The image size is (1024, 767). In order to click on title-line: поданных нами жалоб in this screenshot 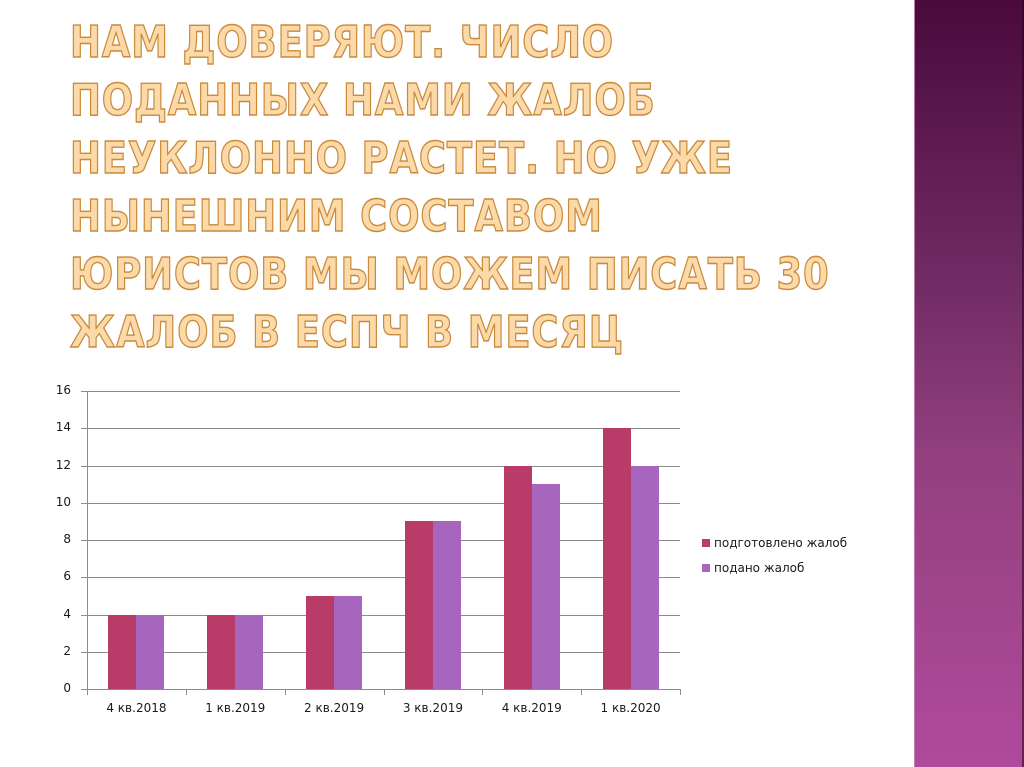, I will do `click(362, 100)`.